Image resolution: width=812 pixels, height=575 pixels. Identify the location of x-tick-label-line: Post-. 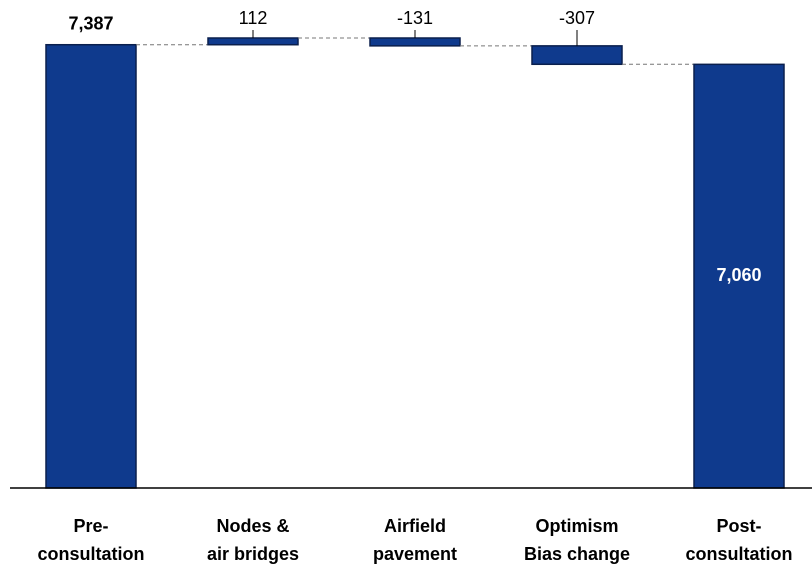
(739, 526).